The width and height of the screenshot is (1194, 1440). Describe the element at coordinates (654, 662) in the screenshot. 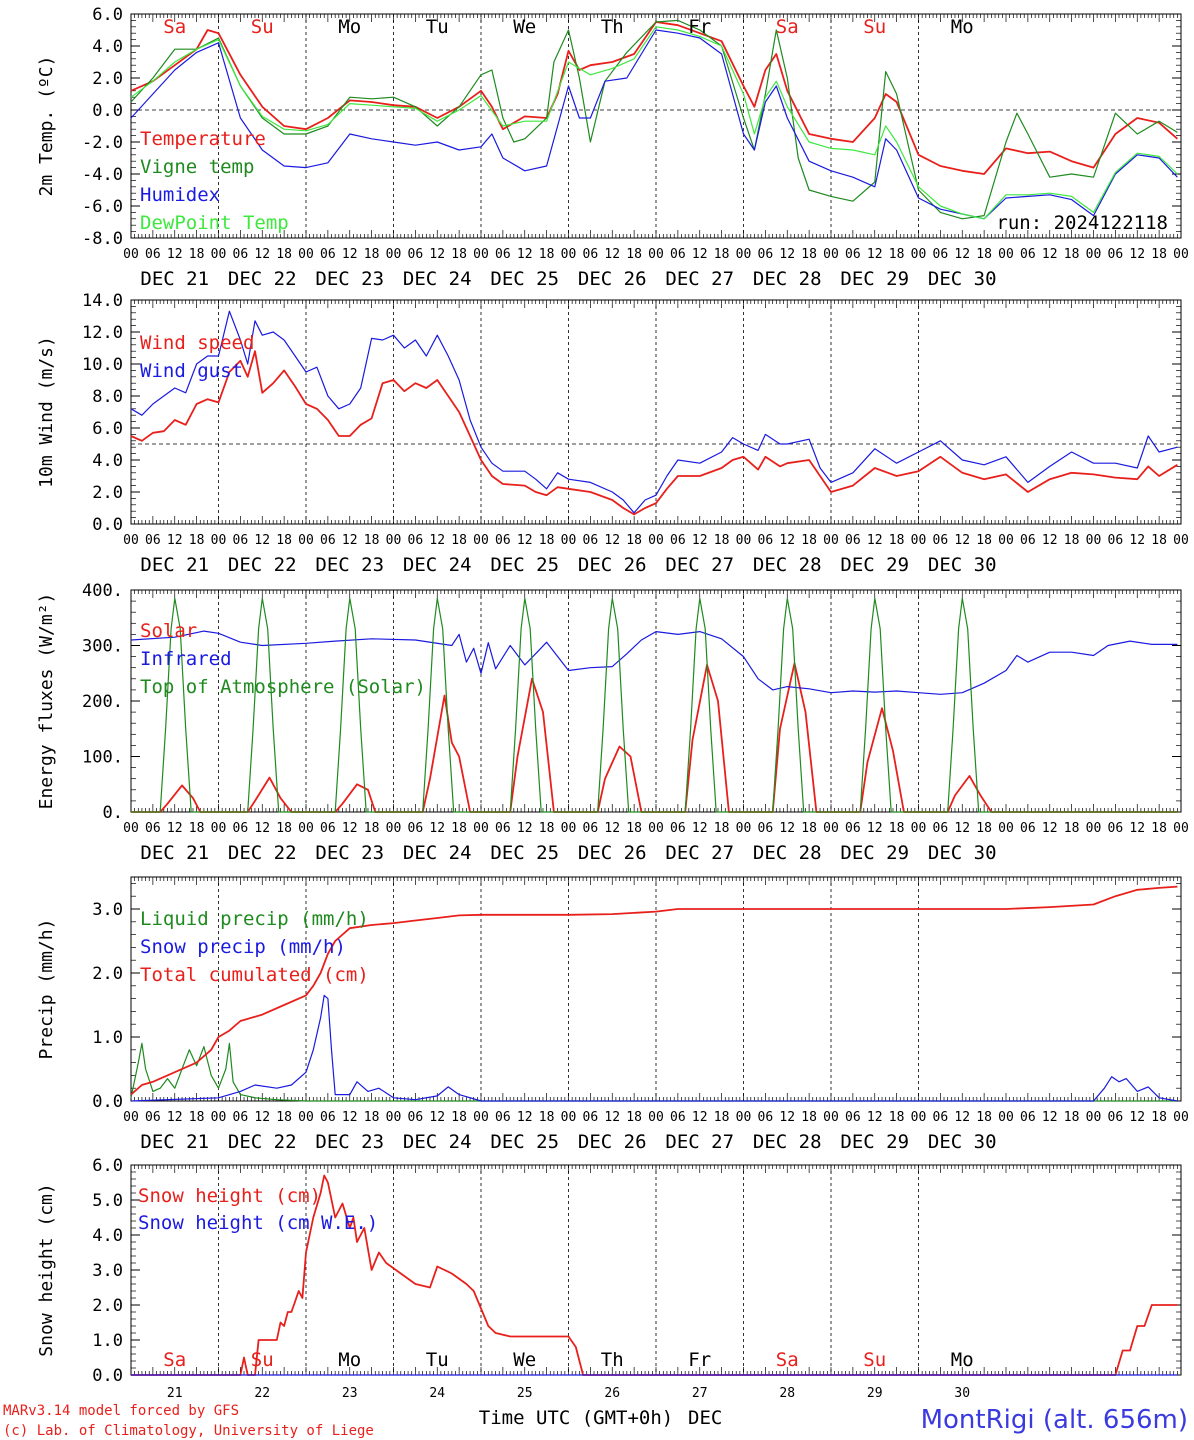

I see `series-line-infrared` at that location.